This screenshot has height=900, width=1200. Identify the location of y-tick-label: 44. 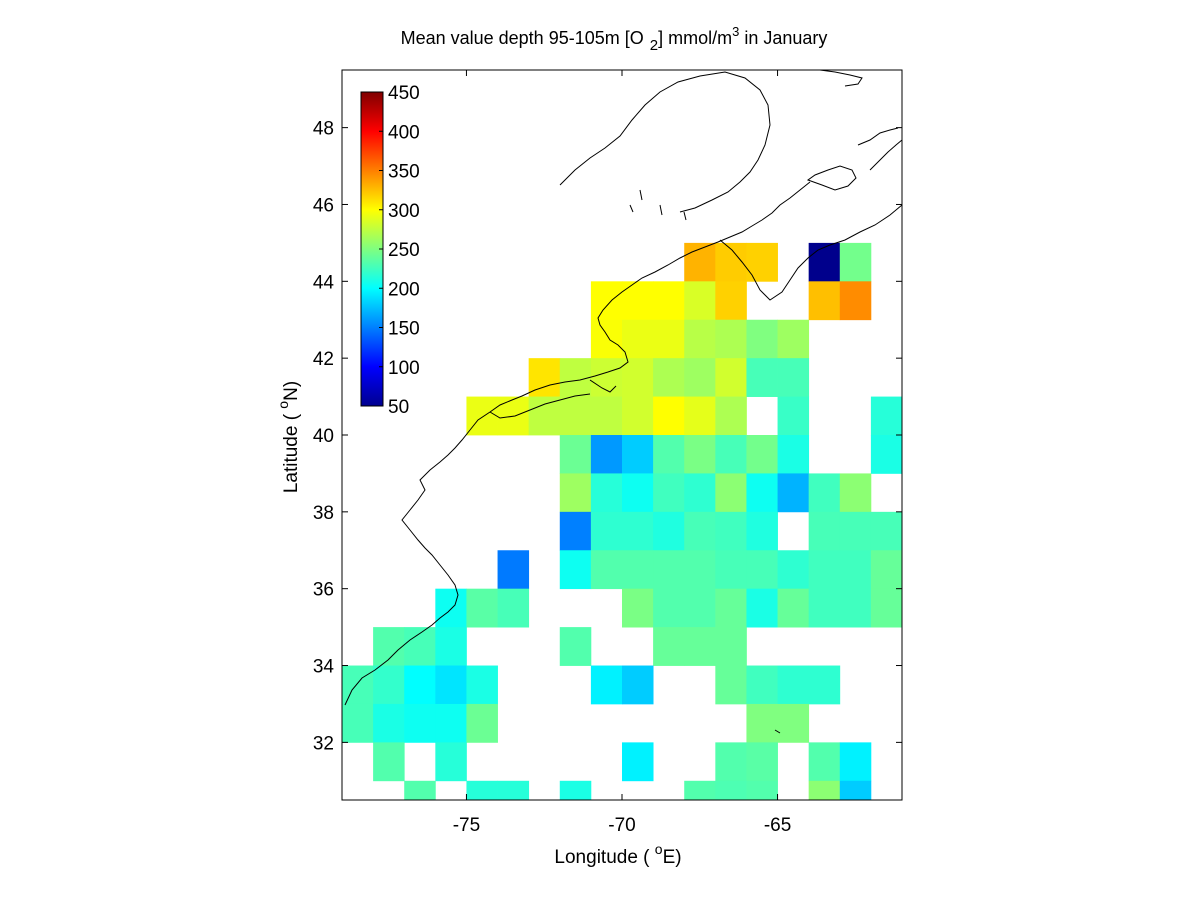
(324, 282).